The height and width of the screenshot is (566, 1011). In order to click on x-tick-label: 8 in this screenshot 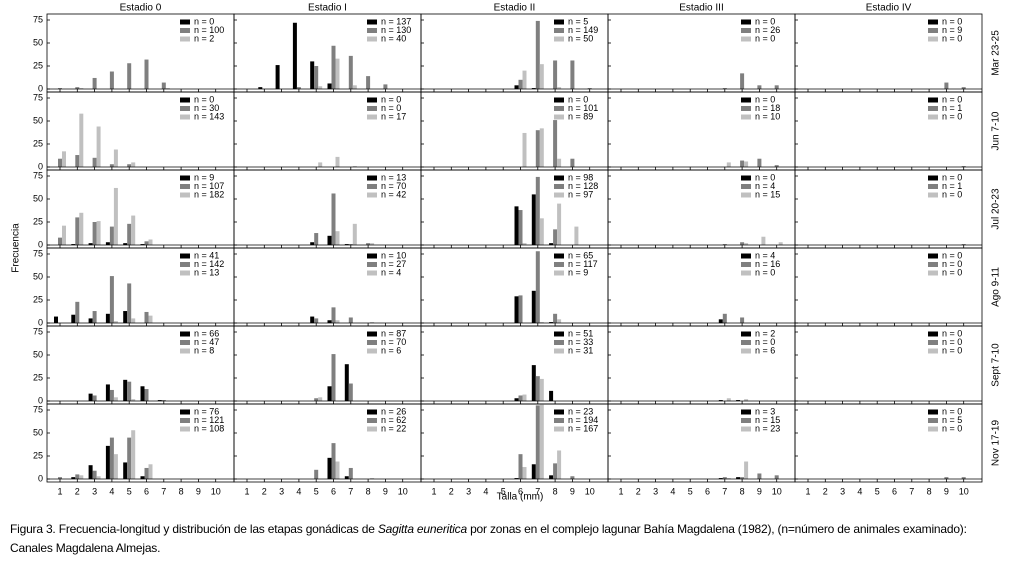, I will do `click(181, 491)`.